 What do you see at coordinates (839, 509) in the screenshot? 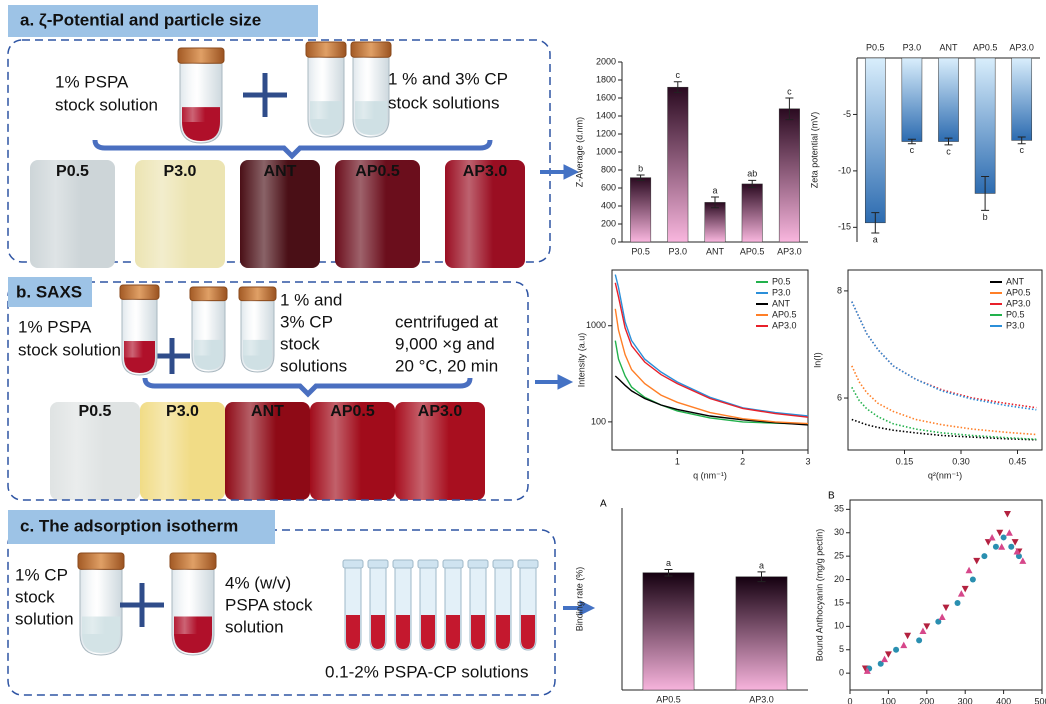
I see `y-tick-label: 35` at bounding box center [839, 509].